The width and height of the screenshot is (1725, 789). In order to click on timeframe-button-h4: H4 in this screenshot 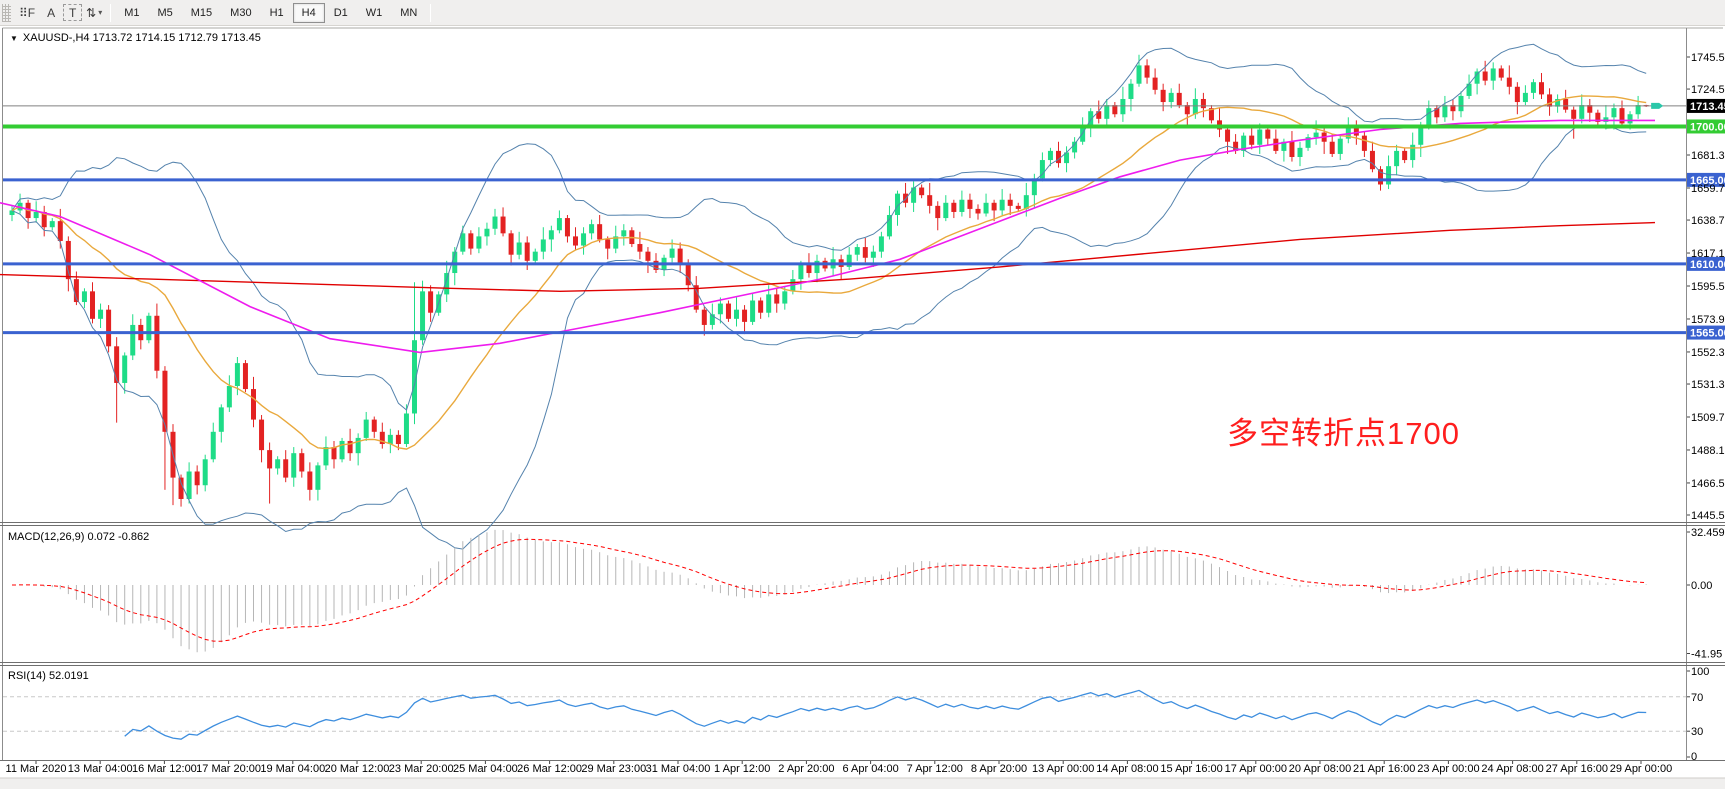, I will do `click(308, 12)`.